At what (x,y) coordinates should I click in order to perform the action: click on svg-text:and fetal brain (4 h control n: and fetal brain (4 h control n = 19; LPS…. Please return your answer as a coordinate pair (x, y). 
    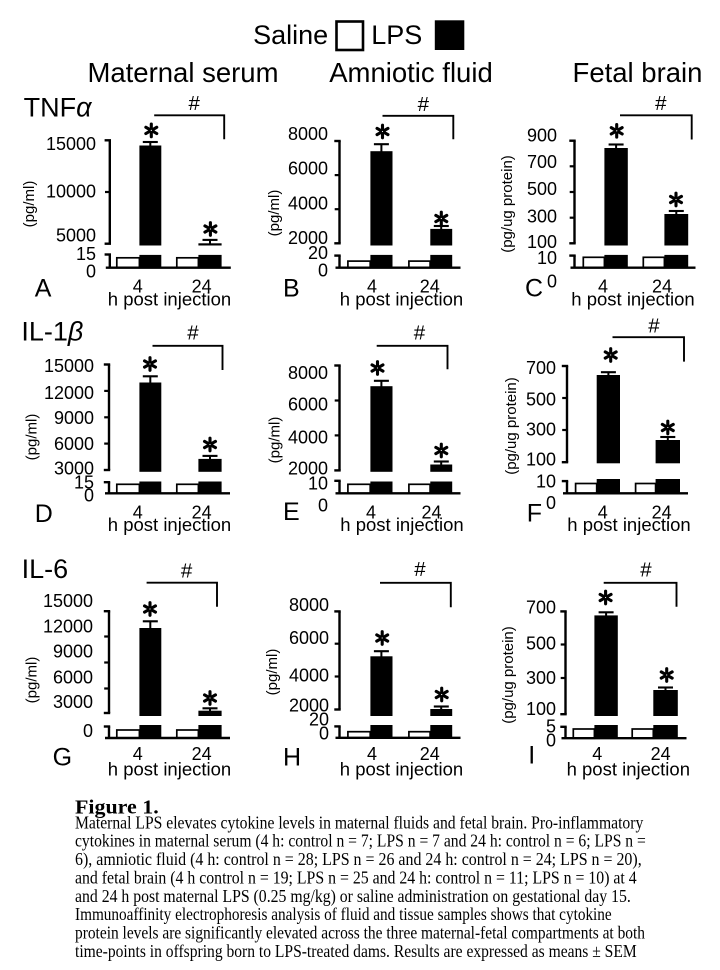
    Looking at the image, I should click on (356, 877).